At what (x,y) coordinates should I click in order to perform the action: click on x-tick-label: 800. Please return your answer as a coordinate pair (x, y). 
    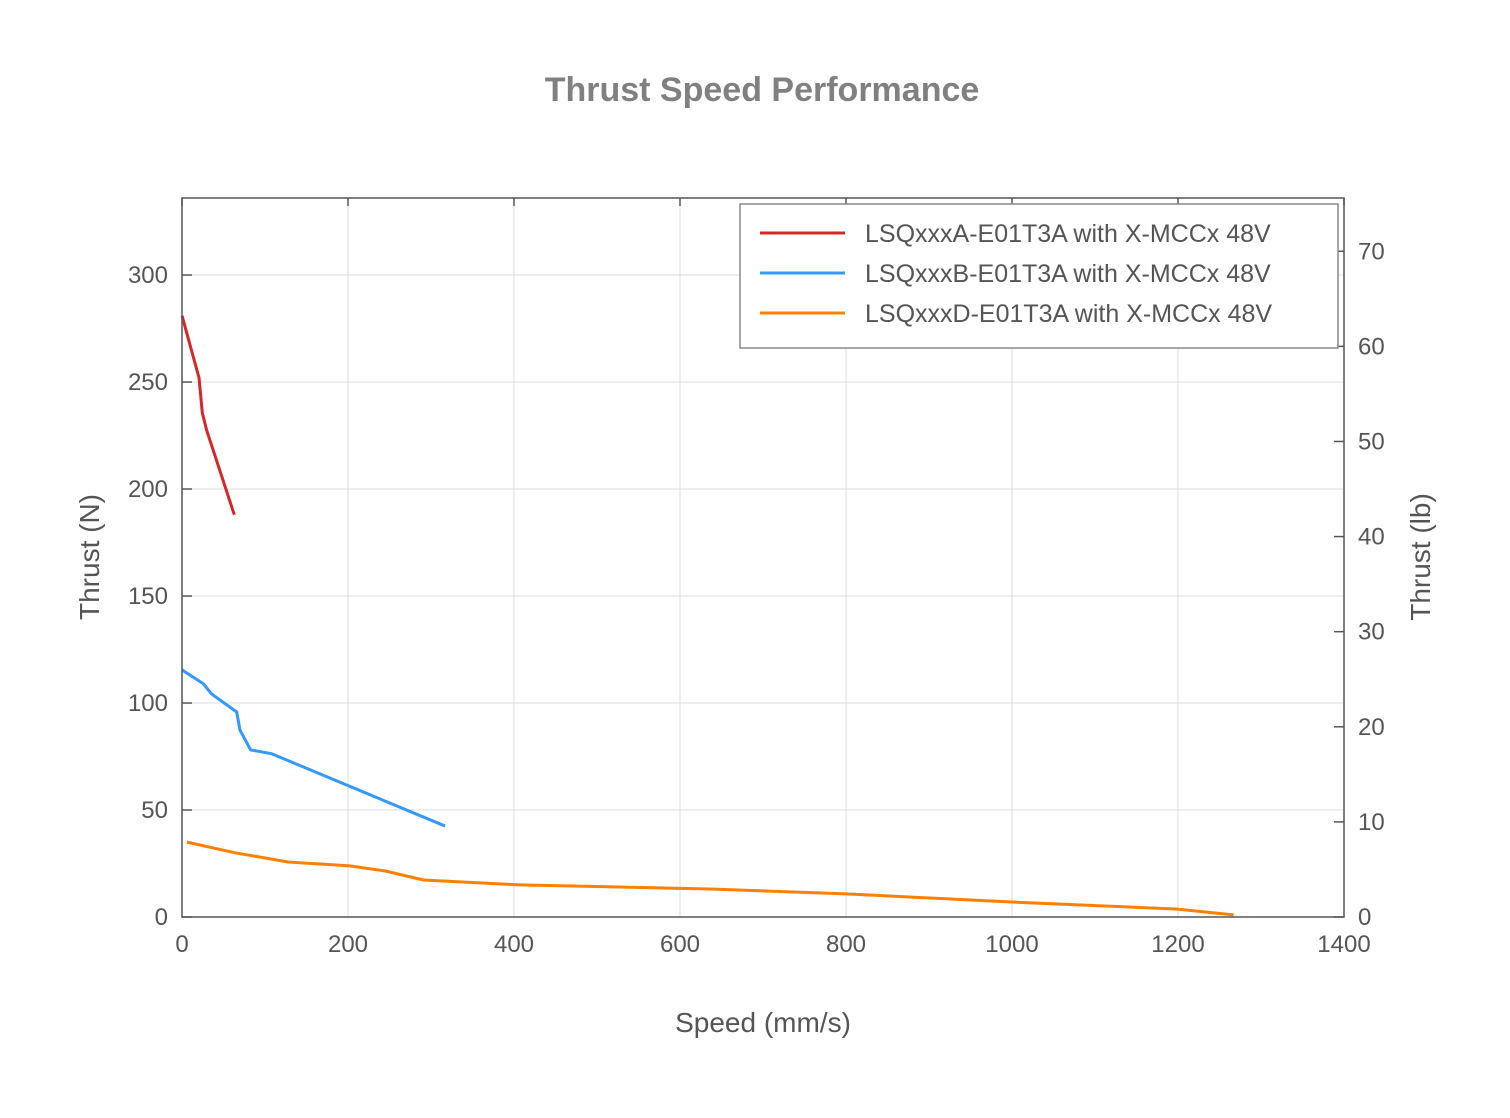
    Looking at the image, I should click on (846, 944).